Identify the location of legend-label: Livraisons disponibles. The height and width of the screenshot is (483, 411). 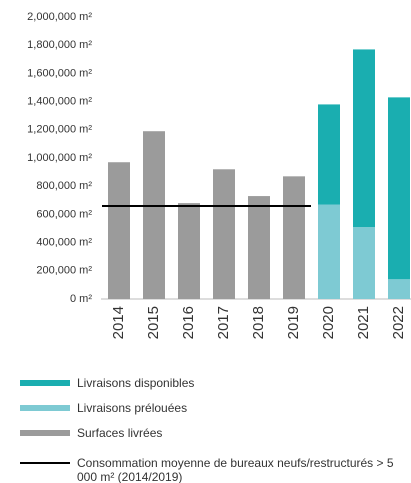
(136, 383).